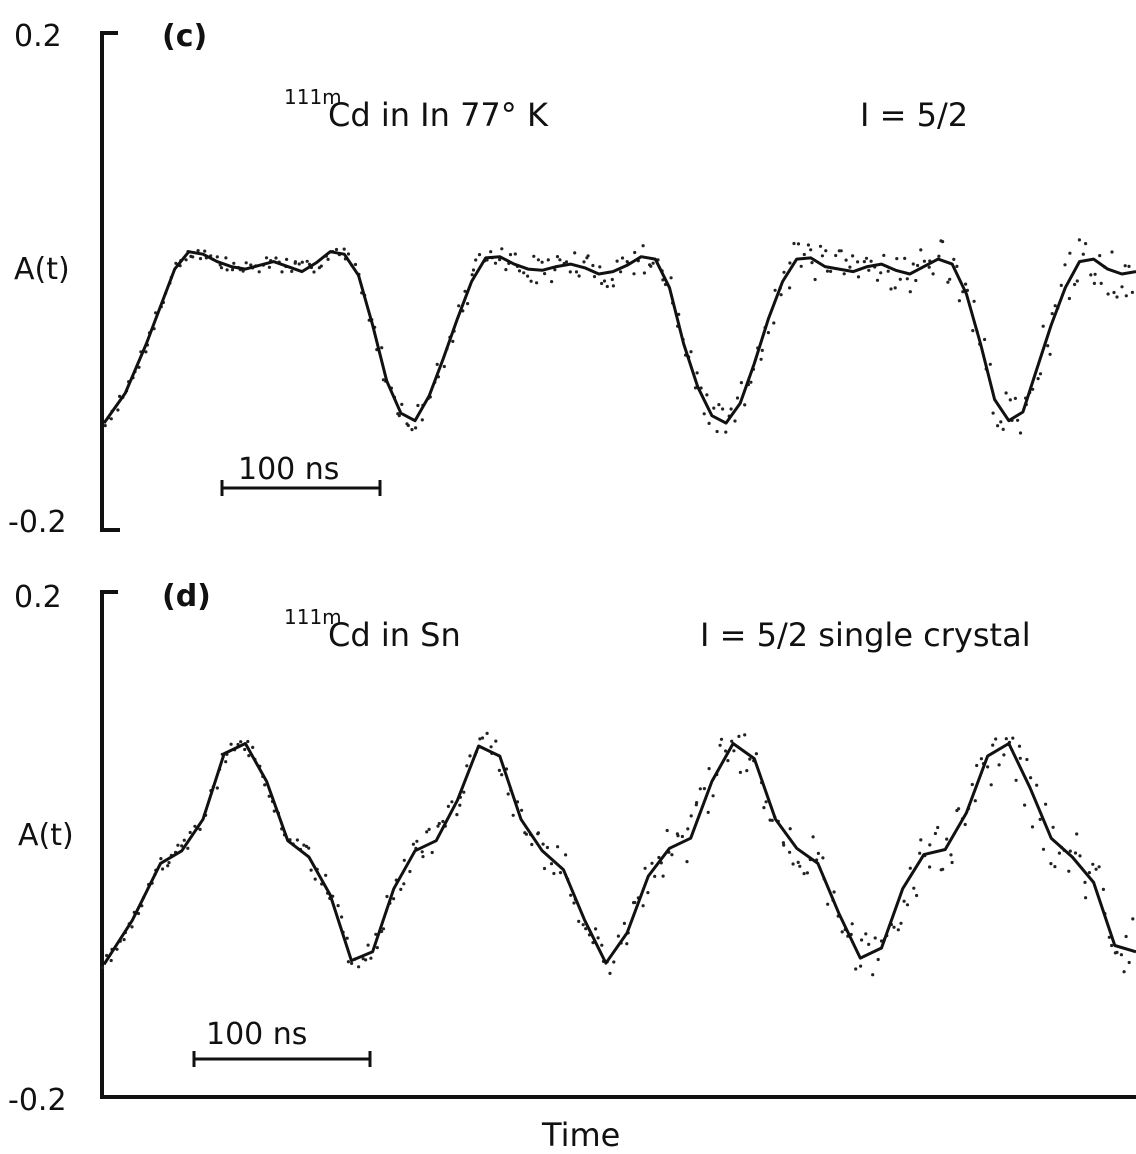 The height and width of the screenshot is (1154, 1136). Describe the element at coordinates (580, 1135) in the screenshot. I see `x-axis-label: Time` at that location.